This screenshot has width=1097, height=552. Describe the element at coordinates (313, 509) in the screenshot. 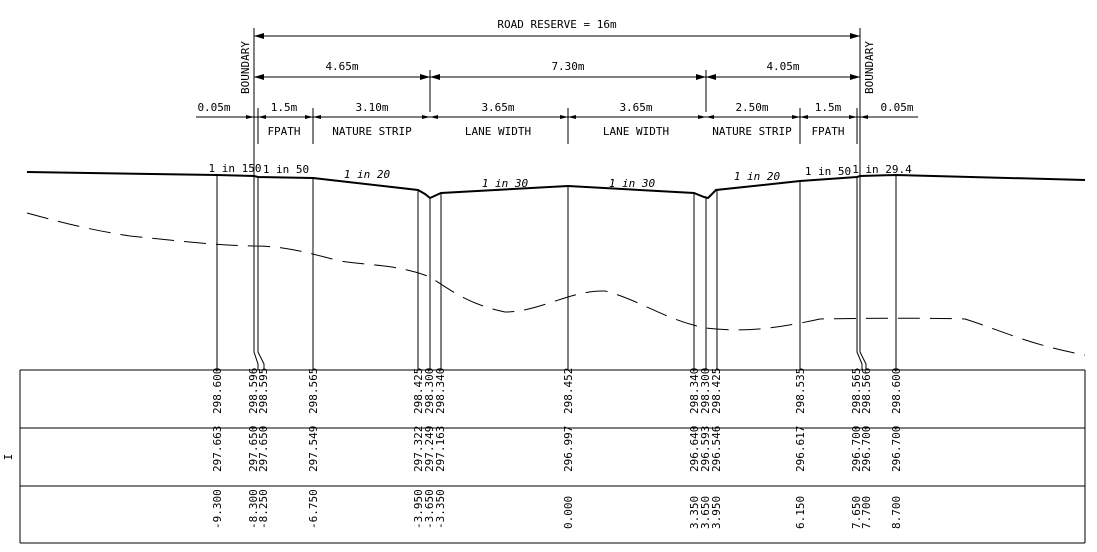

I see `offset-value: -6.750` at that location.